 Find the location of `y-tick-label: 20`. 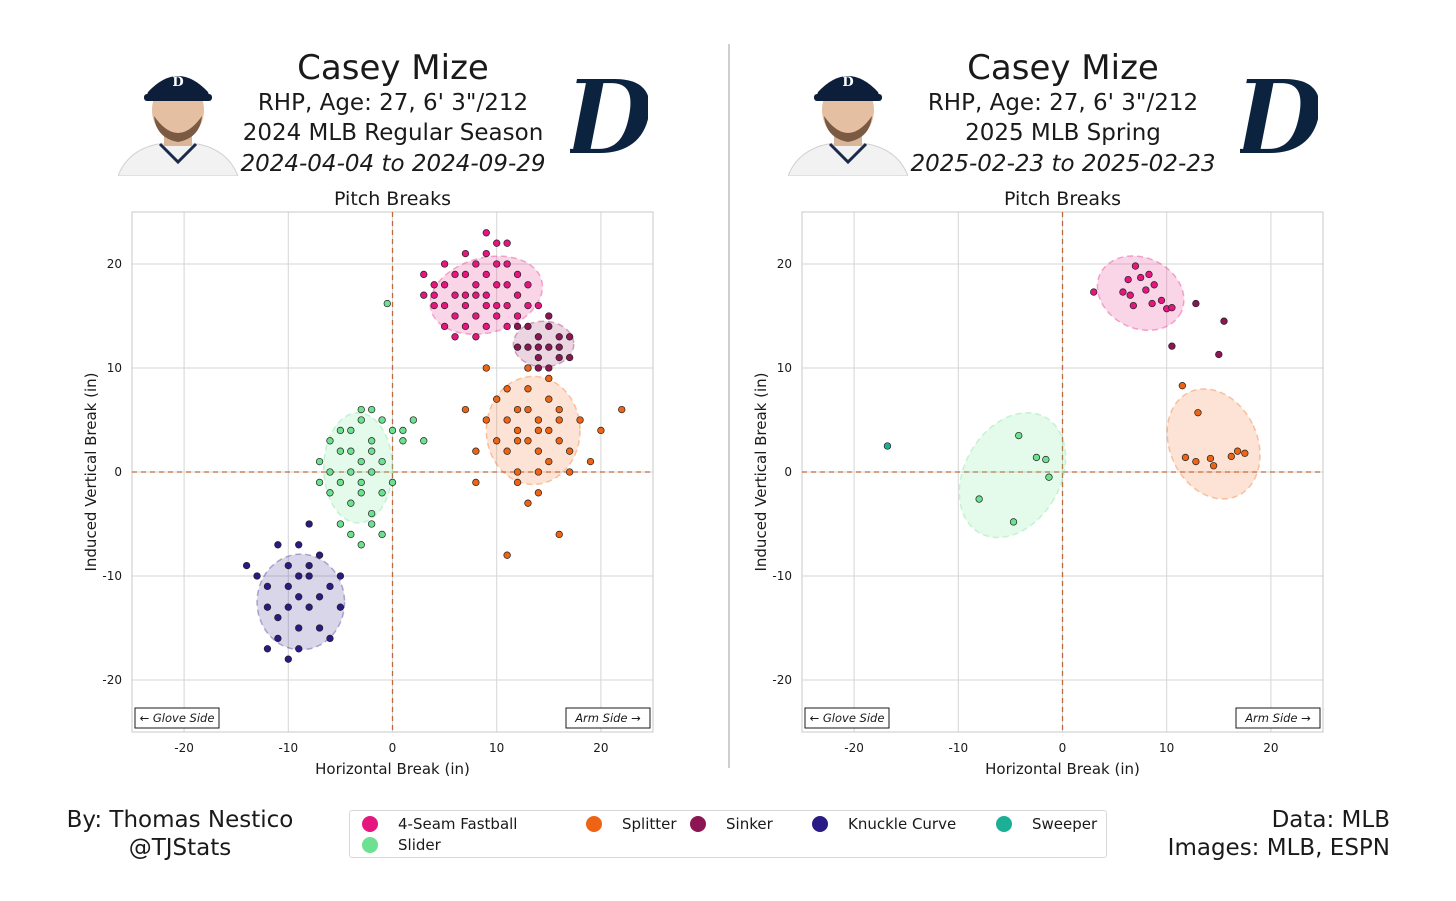

y-tick-label: 20 is located at coordinates (784, 264).